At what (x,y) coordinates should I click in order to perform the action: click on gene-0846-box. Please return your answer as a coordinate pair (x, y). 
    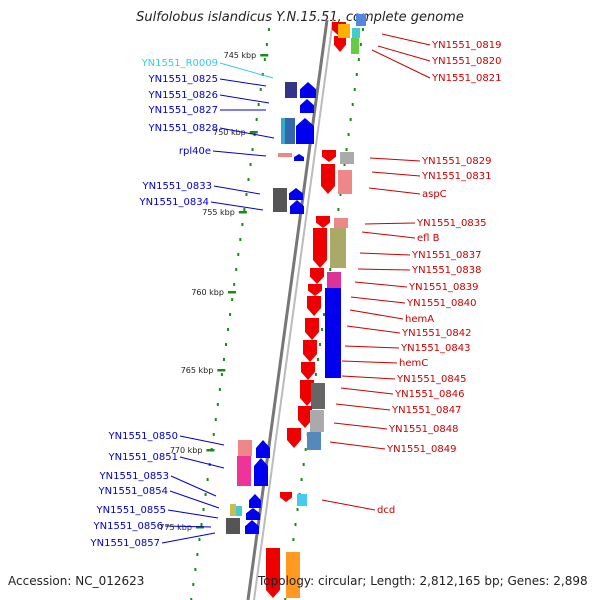
    Looking at the image, I should click on (317, 421).